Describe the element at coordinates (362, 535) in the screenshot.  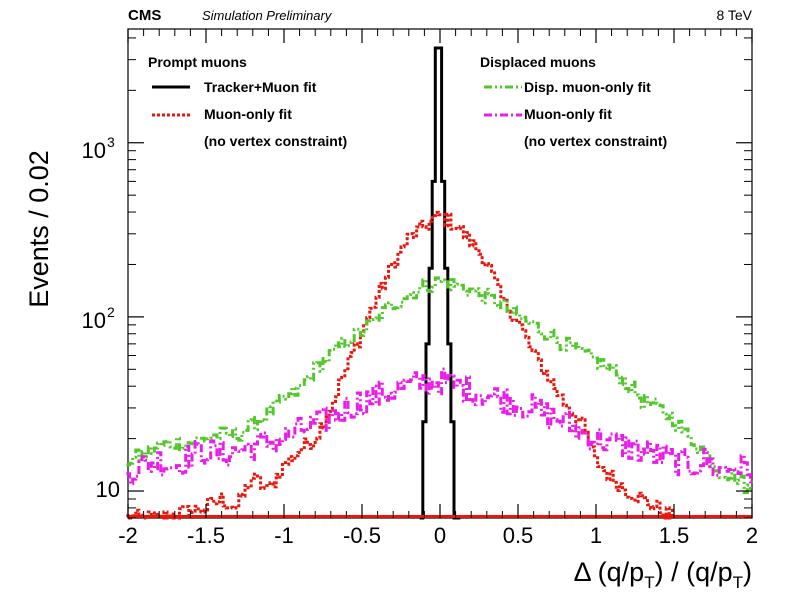
I see `x-tick-label: -0.5` at that location.